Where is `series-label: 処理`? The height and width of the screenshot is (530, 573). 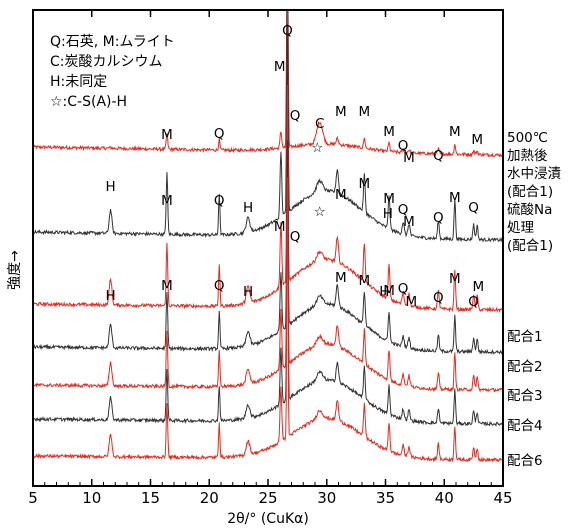 series-label: 処理 is located at coordinates (521, 228).